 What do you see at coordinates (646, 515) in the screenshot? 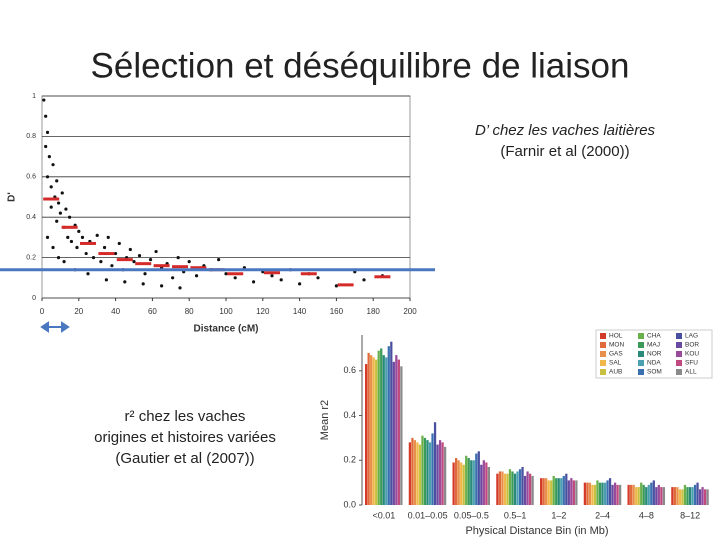
I see `x-tick-label: 4–8` at bounding box center [646, 515].